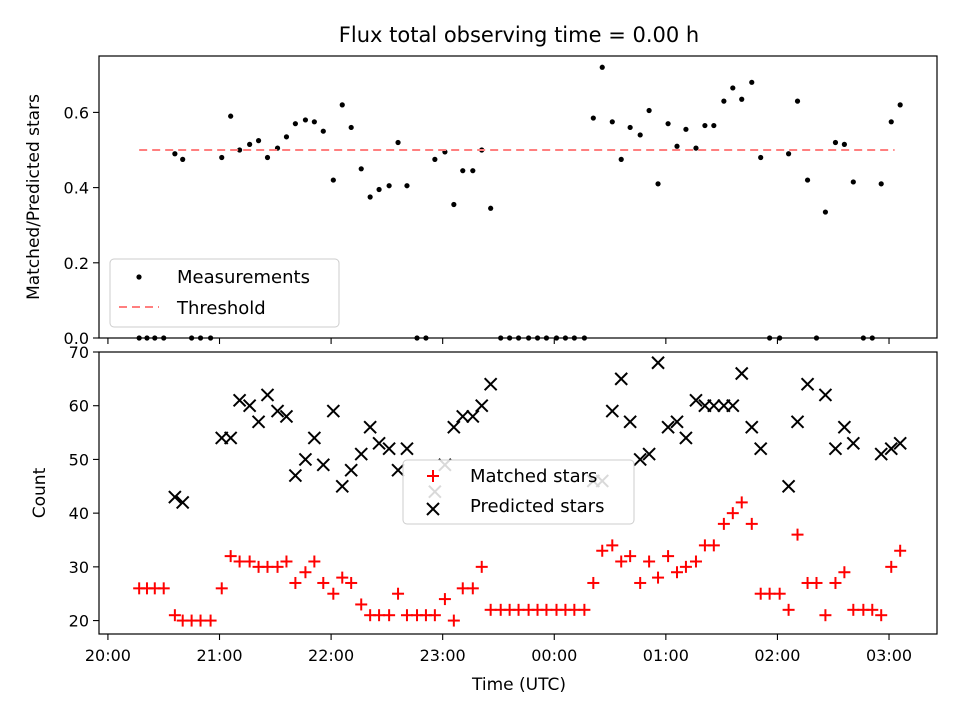 This screenshot has height=720, width=960. What do you see at coordinates (433, 509) in the screenshot?
I see `legend-predicted-marker` at bounding box center [433, 509].